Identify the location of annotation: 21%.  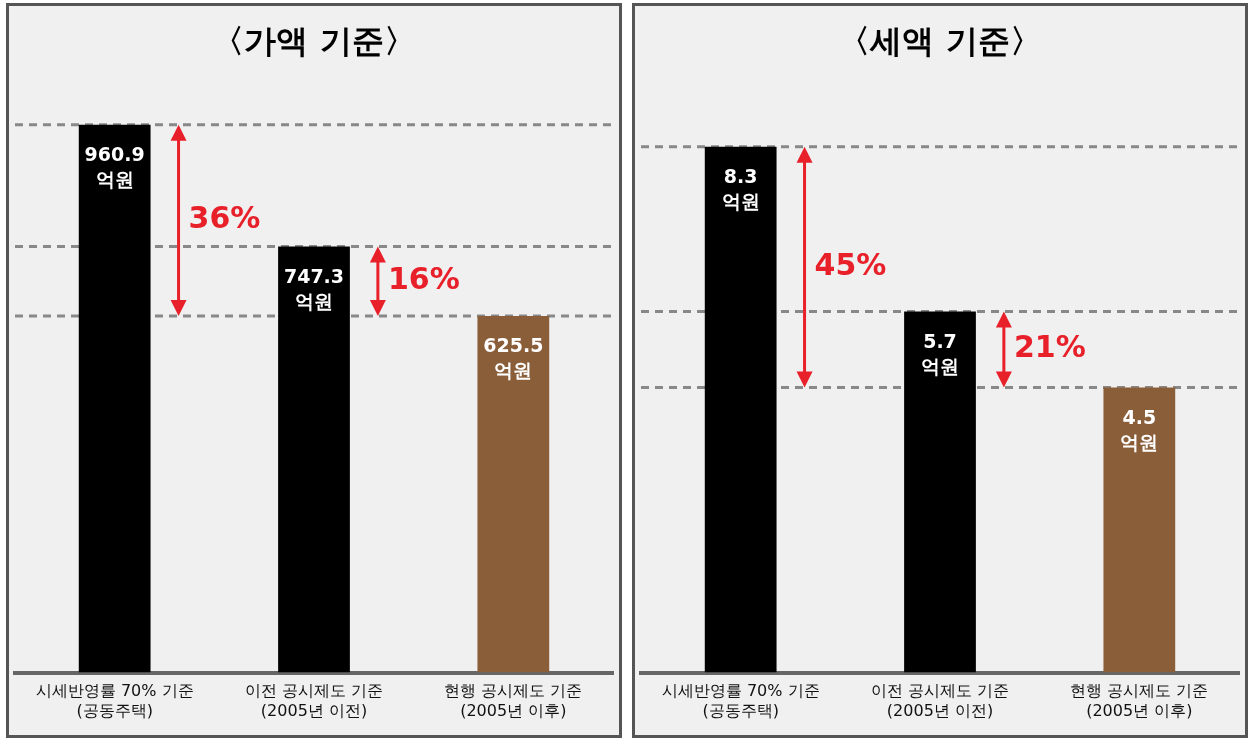
(1049, 347).